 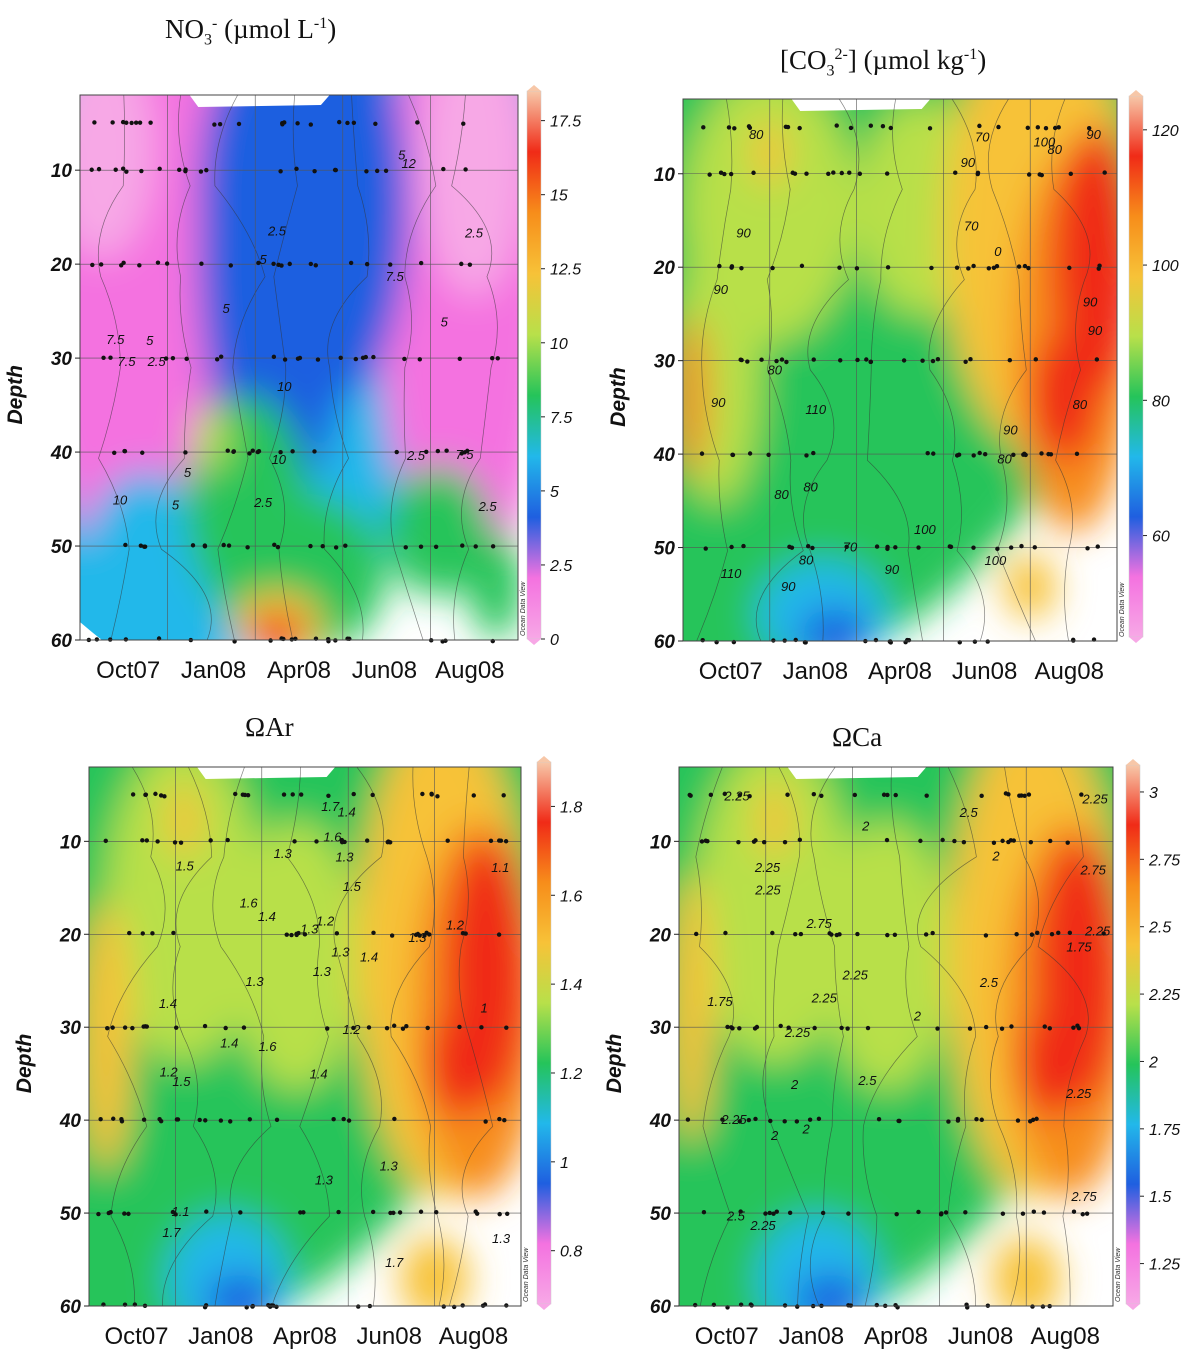 I want to click on x-tick-label: Jan08, so click(x=213, y=670).